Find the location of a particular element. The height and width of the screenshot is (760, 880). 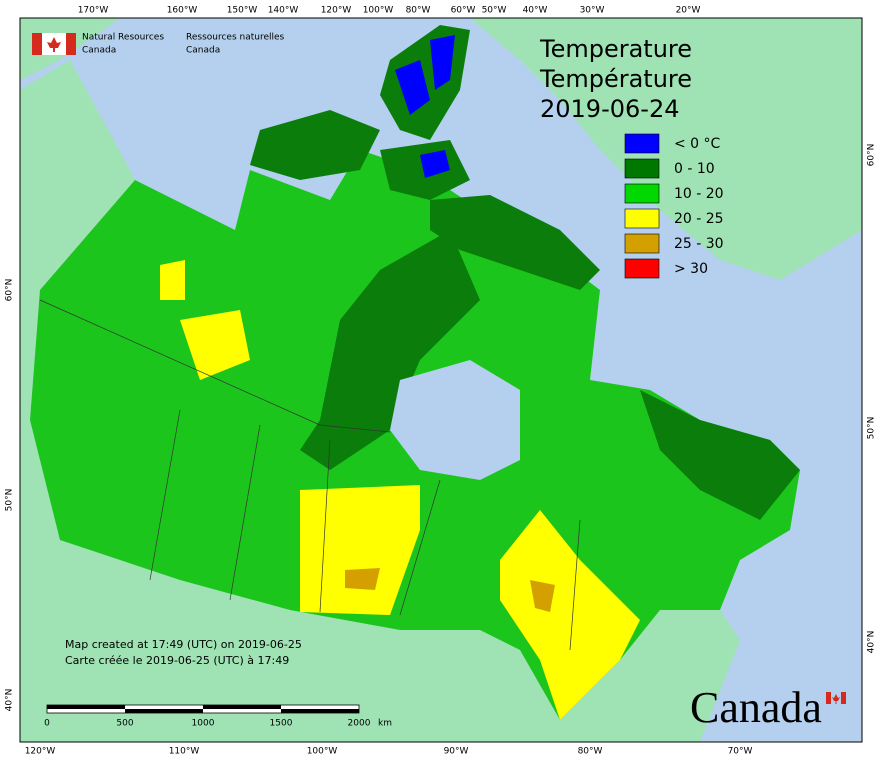

scale-label: 500 is located at coordinates (124, 724).